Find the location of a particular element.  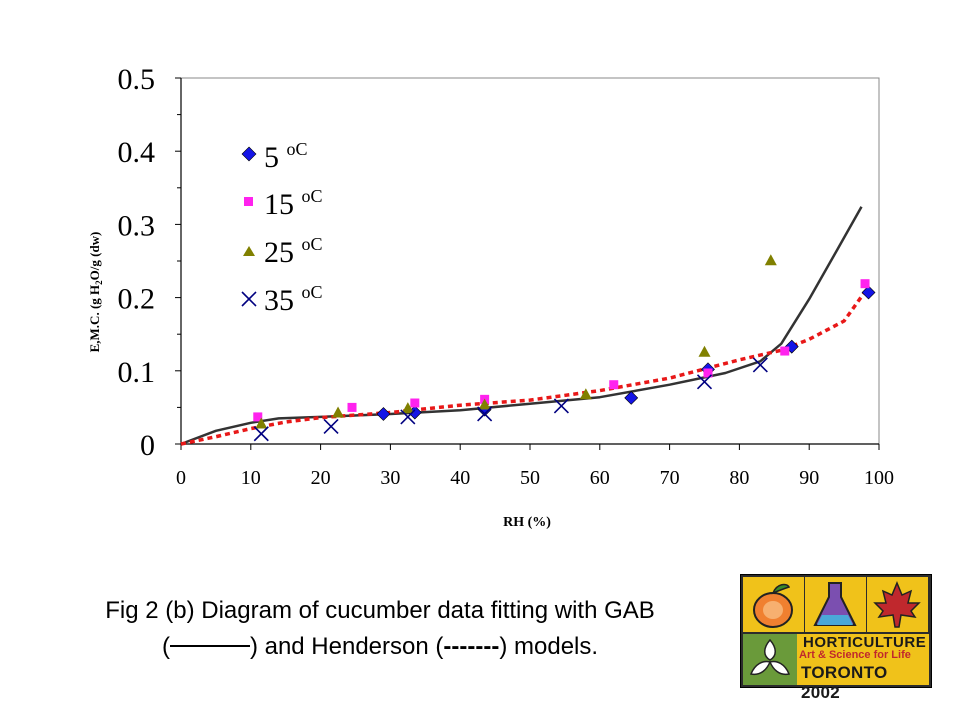

caption-open-paren: ( is located at coordinates (165, 646).